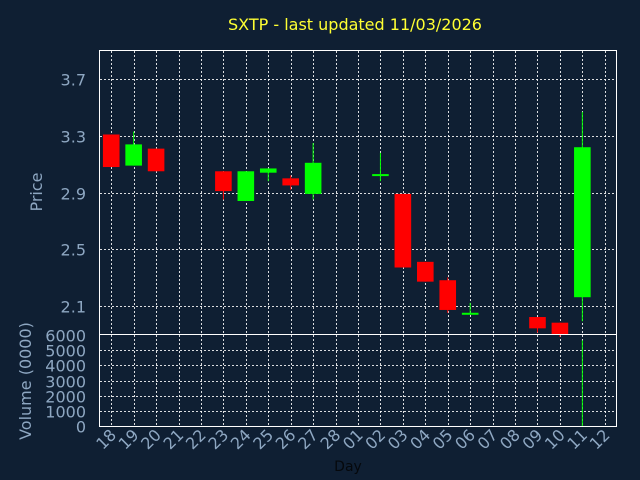 Image resolution: width=640 pixels, height=480 pixels. I want to click on x-axis-label: Day, so click(348, 467).